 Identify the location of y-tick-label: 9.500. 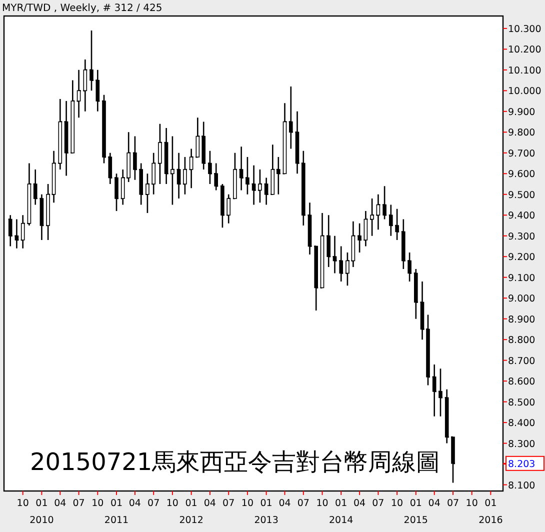
(522, 195).